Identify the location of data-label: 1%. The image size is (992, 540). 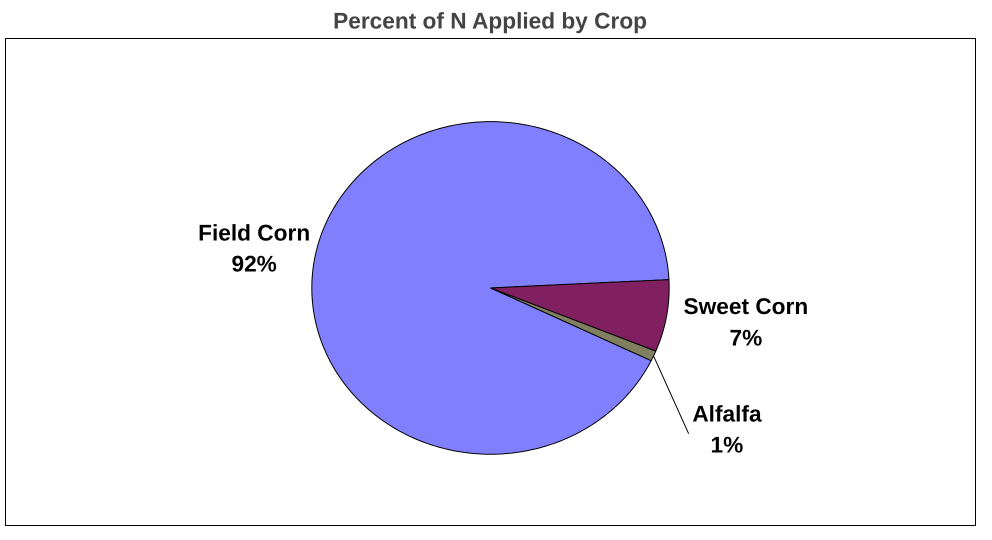
(727, 445).